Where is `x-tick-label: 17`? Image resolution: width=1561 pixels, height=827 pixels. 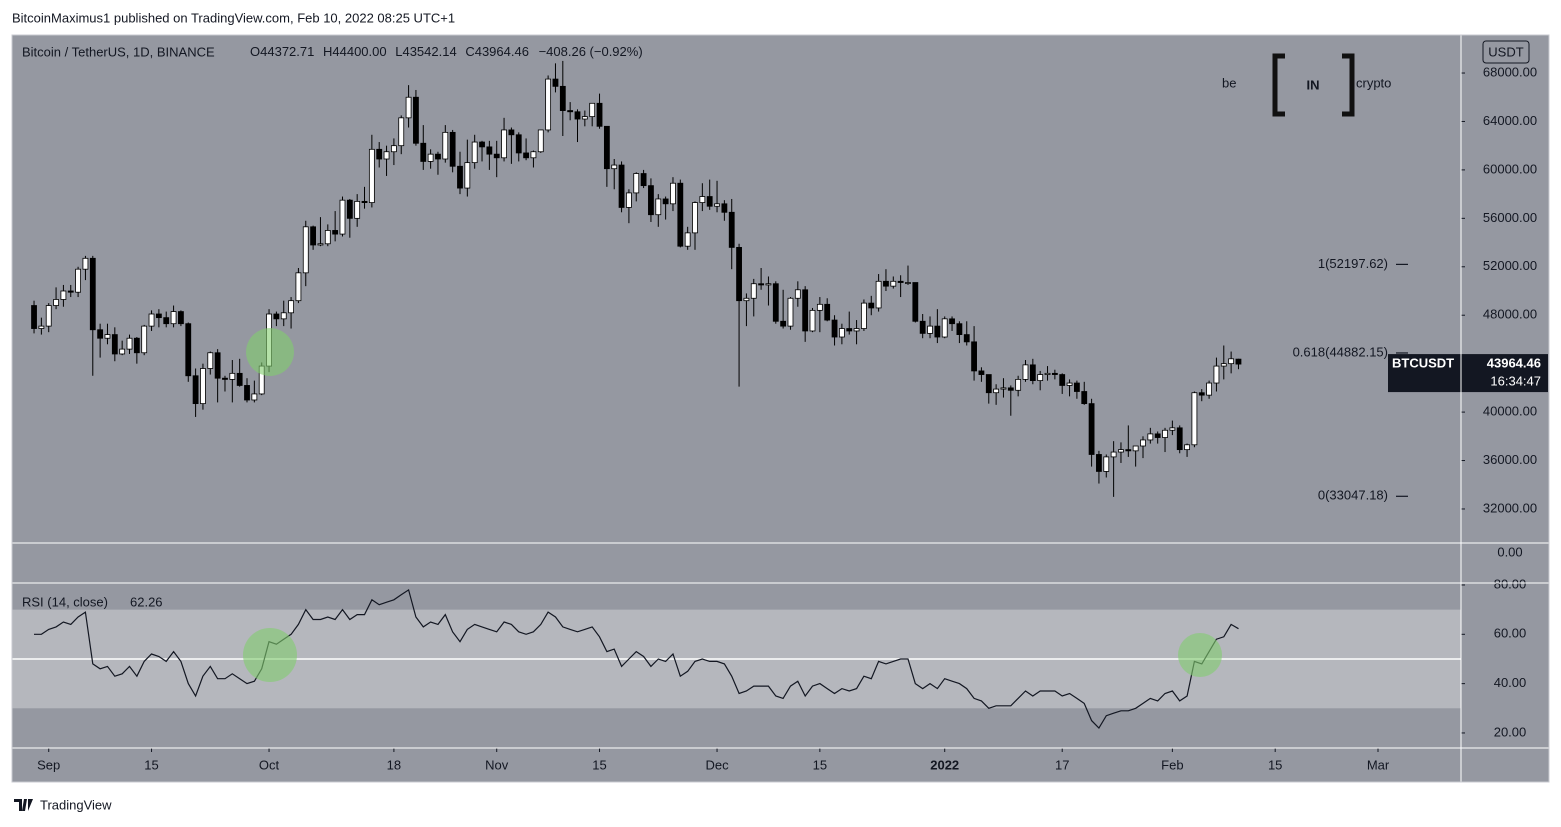
x-tick-label: 17 is located at coordinates (1062, 764).